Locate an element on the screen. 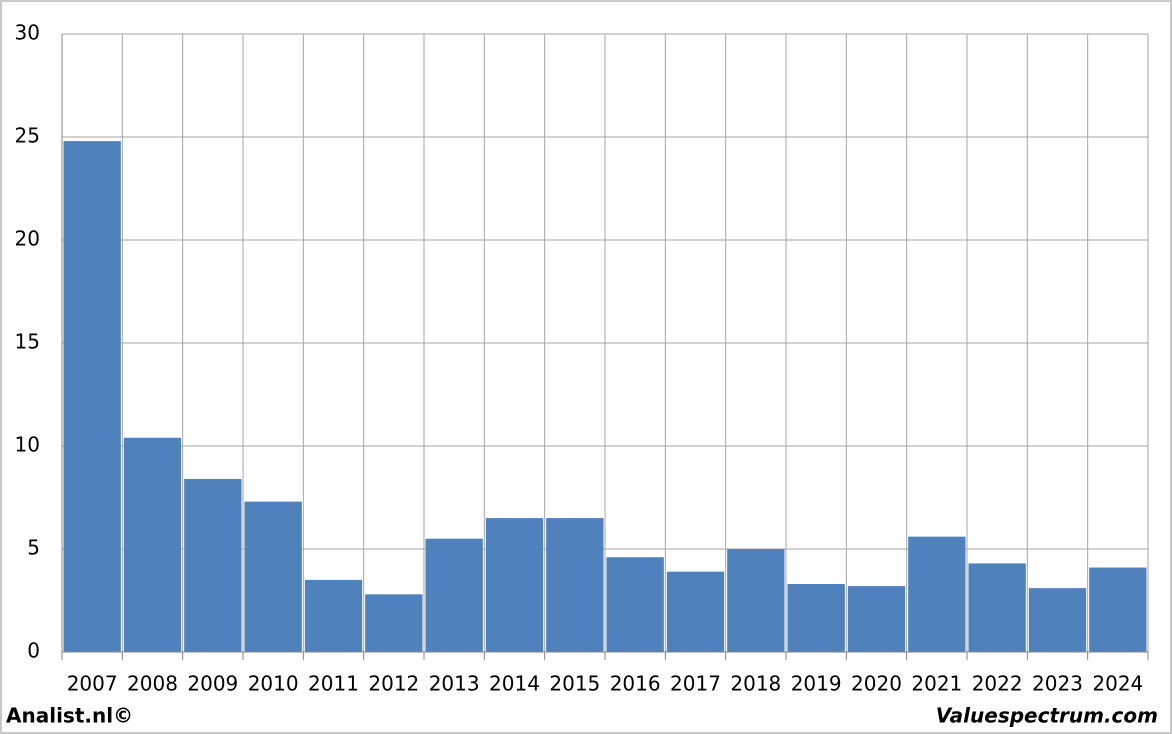 Image resolution: width=1172 pixels, height=734 pixels. y-tick-label: 5 is located at coordinates (33, 548).